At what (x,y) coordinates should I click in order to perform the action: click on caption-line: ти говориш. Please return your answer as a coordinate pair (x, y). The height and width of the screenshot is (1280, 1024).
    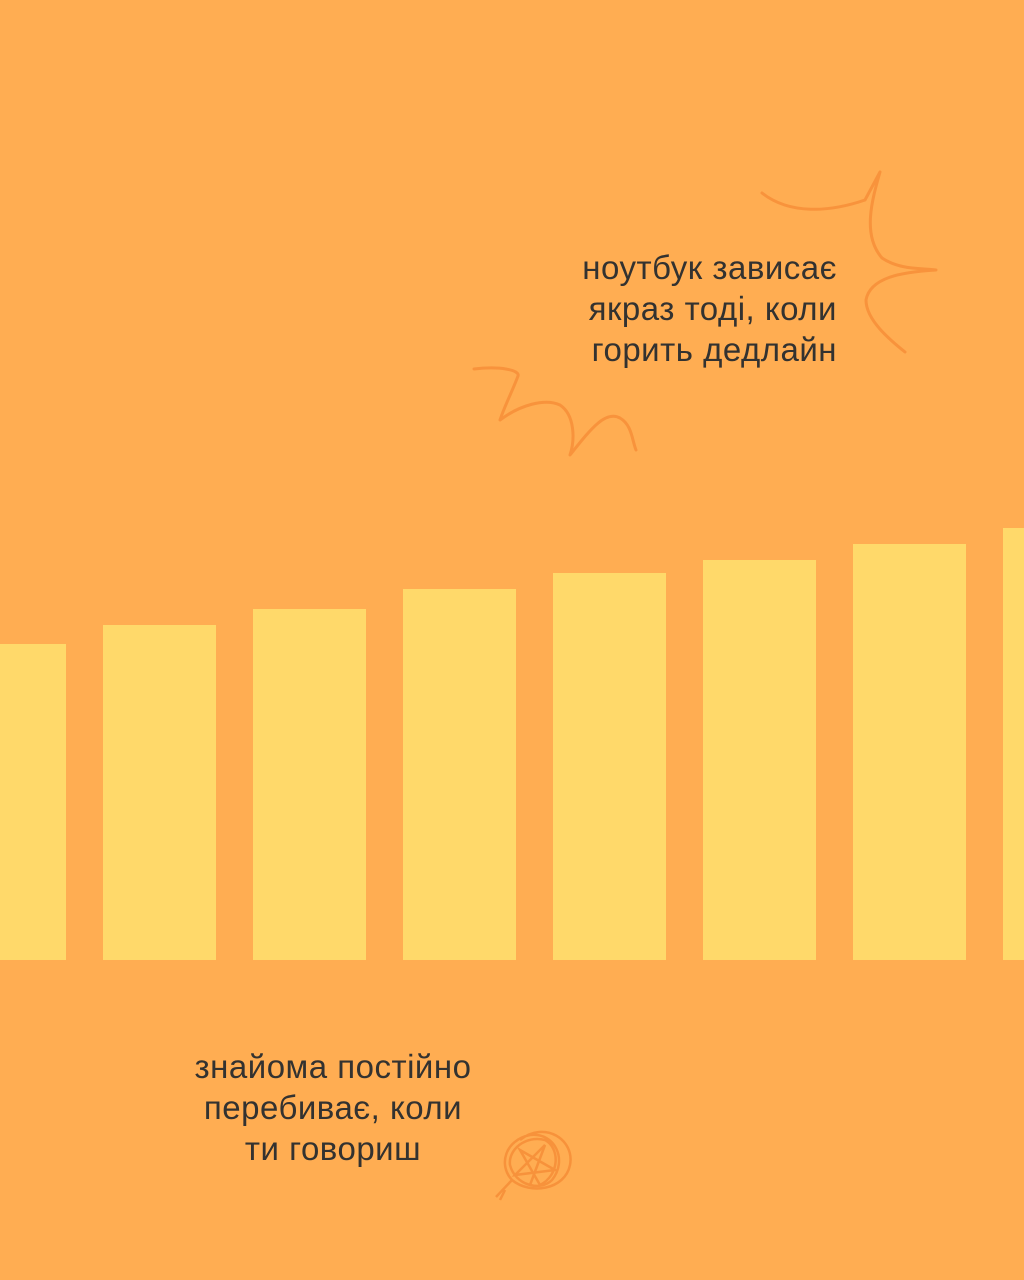
    Looking at the image, I should click on (333, 1148).